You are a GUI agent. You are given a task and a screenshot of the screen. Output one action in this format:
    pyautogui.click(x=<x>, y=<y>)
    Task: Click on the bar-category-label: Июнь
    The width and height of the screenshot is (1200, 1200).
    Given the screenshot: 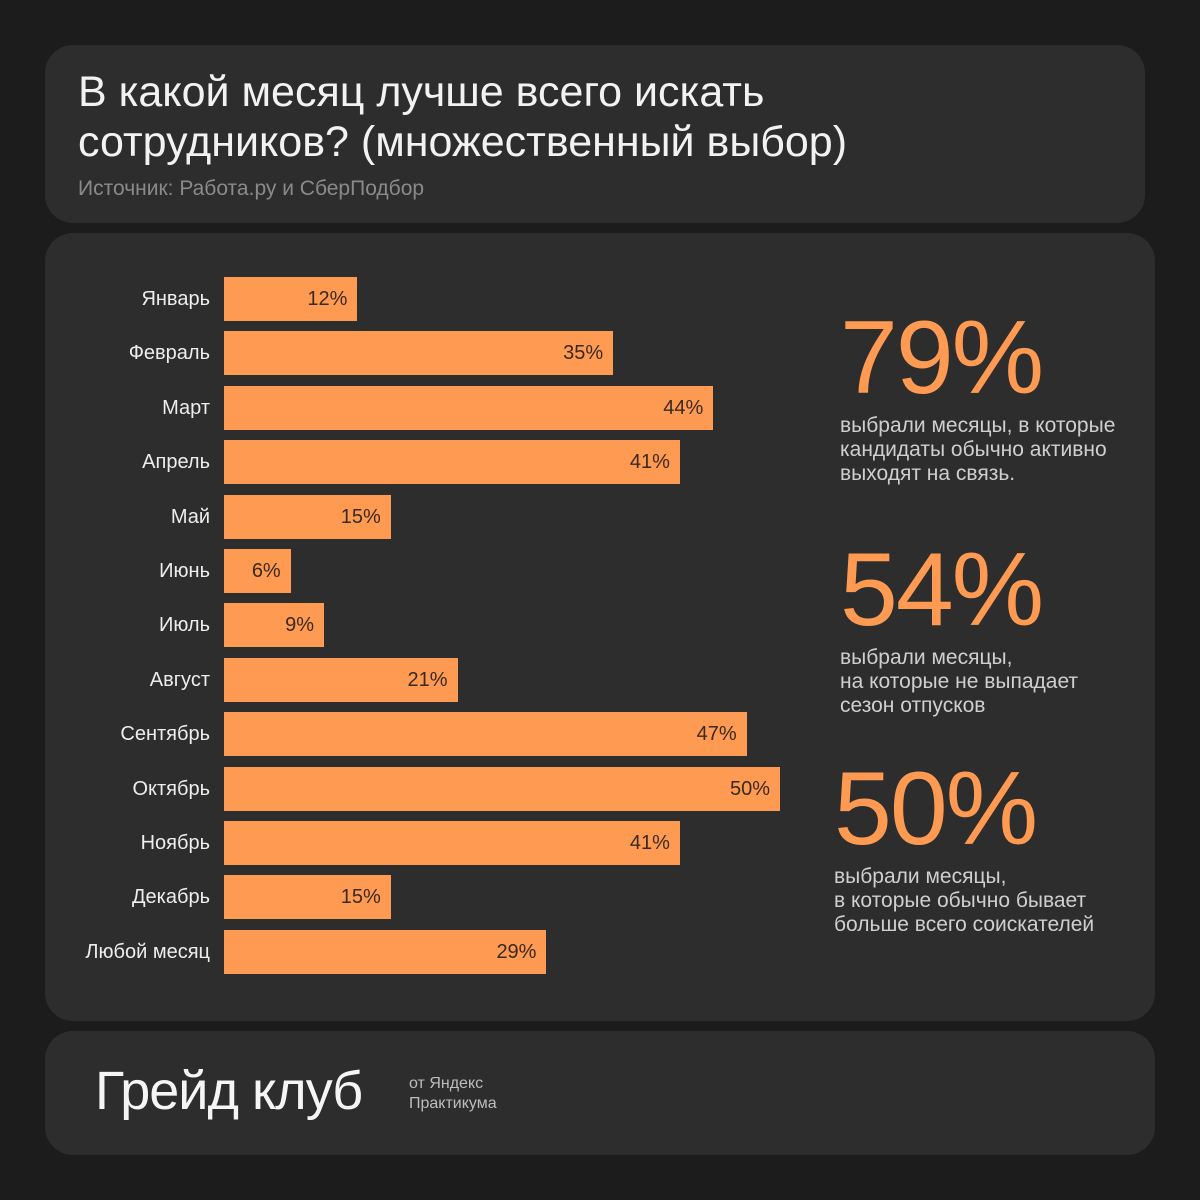 What is the action you would take?
    pyautogui.click(x=184, y=571)
    